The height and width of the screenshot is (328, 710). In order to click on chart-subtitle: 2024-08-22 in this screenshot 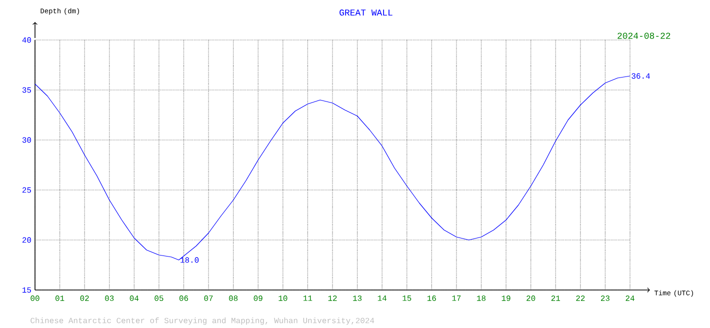, I will do `click(644, 35)`.